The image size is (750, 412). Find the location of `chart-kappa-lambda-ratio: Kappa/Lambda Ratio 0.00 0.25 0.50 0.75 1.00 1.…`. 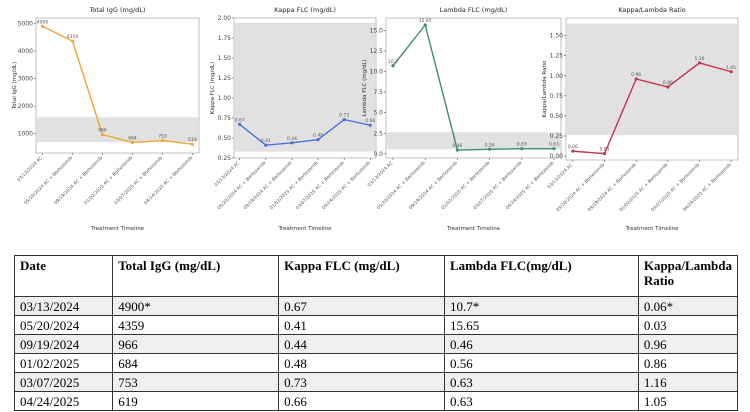

chart-kappa-lambda-ratio: Kappa/Lambda Ratio 0.00 0.25 0.50 0.75 1.00 1.… is located at coordinates (640, 119).